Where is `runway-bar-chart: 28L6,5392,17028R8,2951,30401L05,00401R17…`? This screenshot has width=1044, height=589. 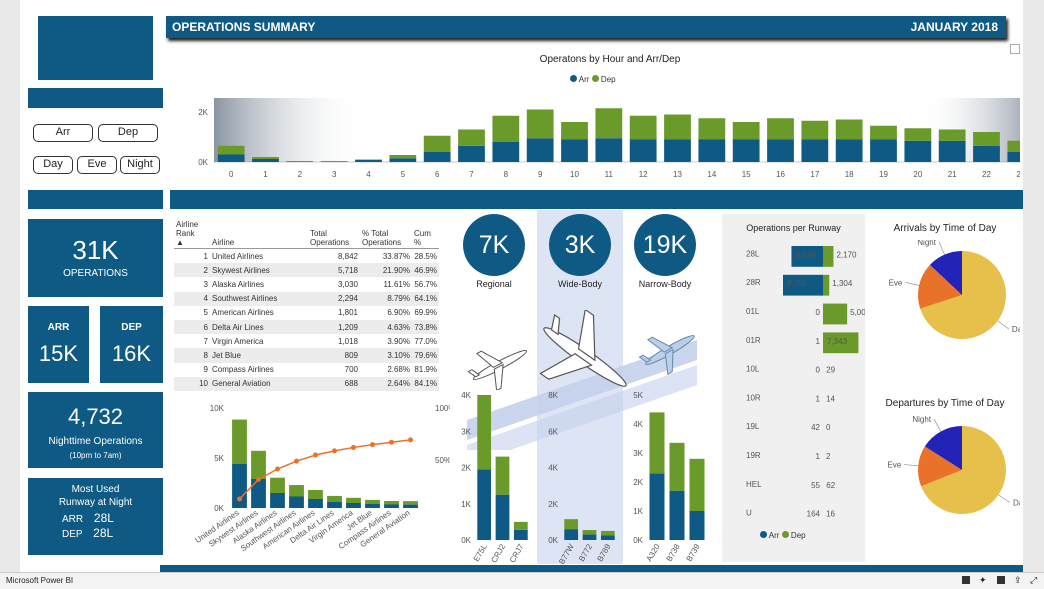 runway-bar-chart: 28L6,5392,17028R8,2951,30401L05,00401R17… is located at coordinates (793, 389).